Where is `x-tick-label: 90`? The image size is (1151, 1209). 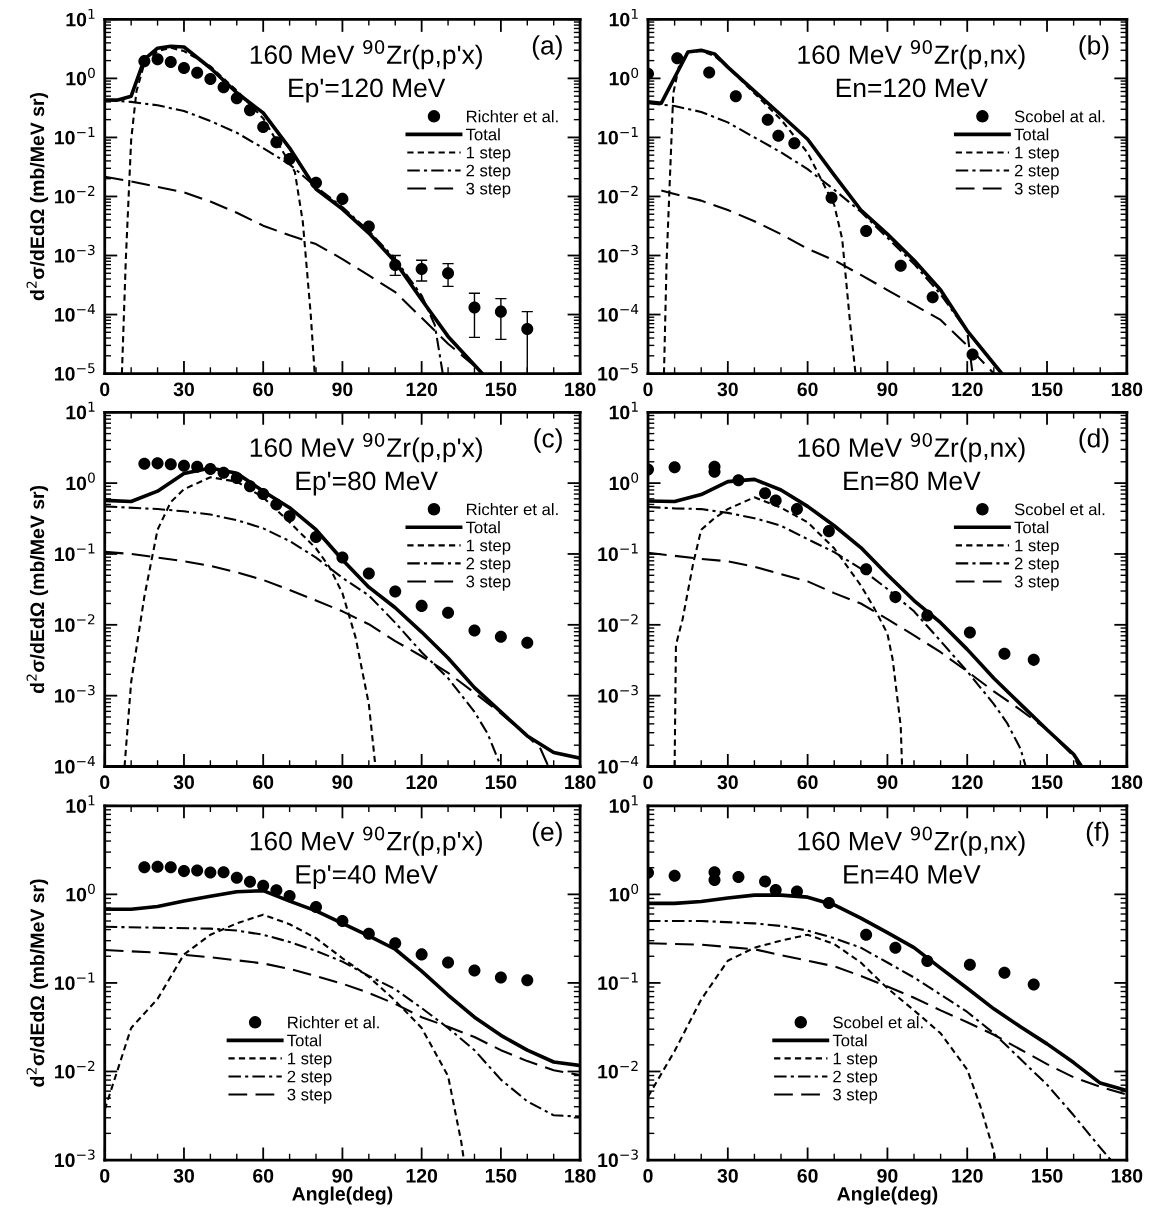 x-tick-label: 90 is located at coordinates (887, 1175).